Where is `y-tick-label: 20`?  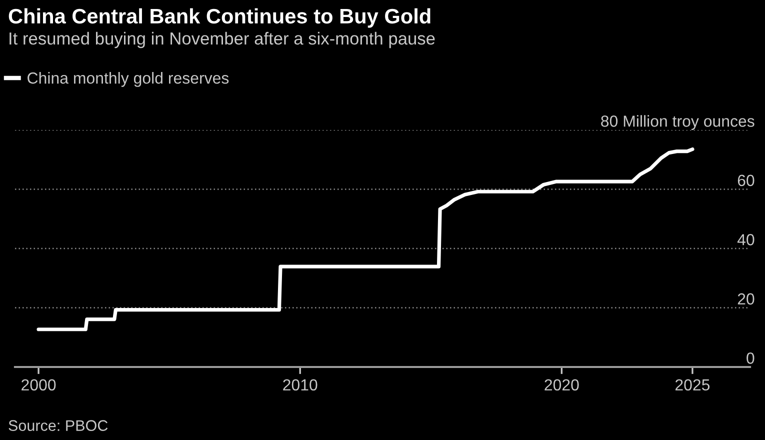 y-tick-label: 20 is located at coordinates (746, 299).